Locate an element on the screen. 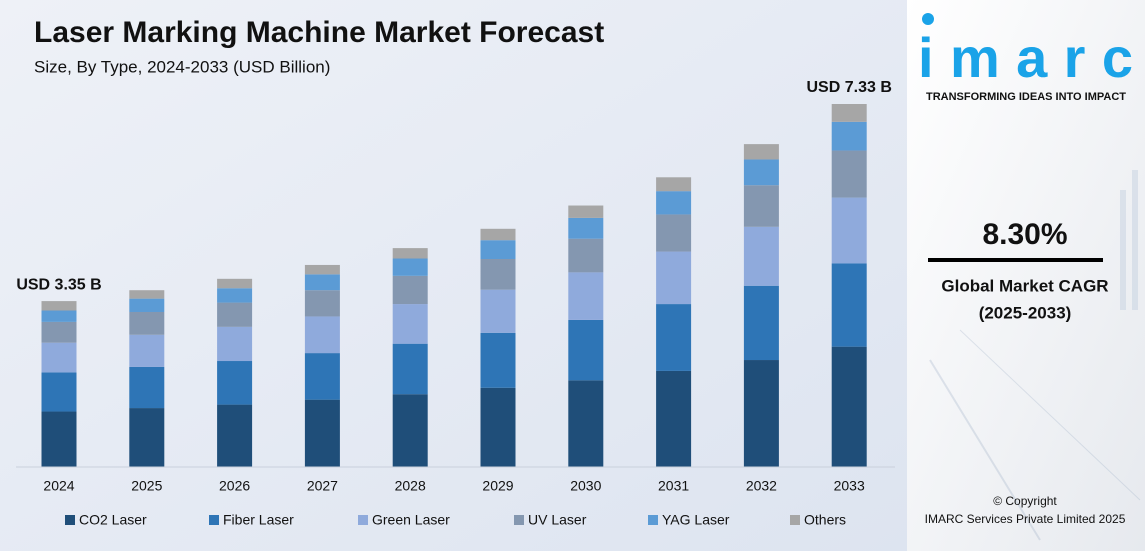  x-tick-label: 2028 is located at coordinates (410, 486).